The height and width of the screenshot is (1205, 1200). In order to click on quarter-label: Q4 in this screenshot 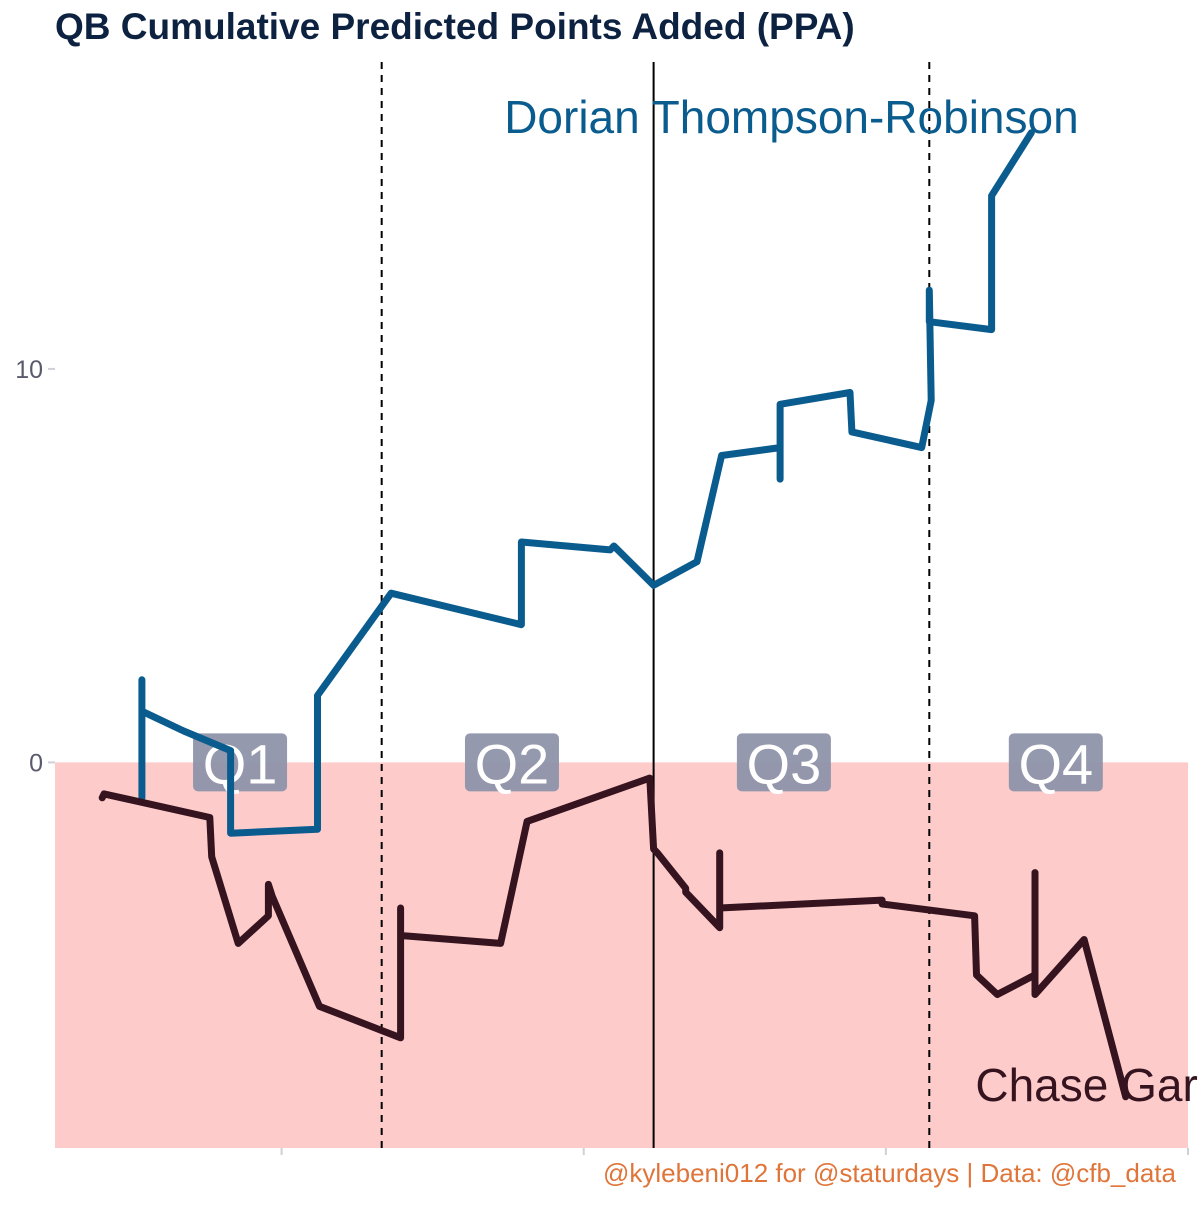, I will do `click(1055, 763)`.